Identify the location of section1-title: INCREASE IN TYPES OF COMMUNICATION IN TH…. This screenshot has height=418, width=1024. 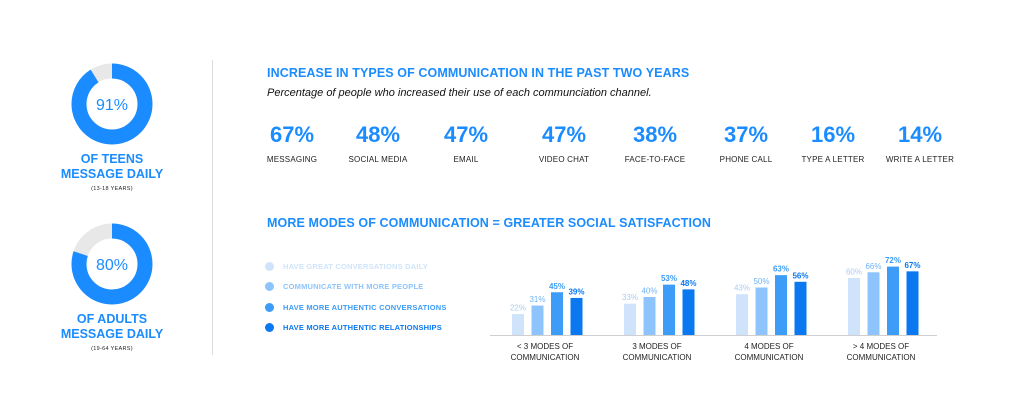
(478, 73).